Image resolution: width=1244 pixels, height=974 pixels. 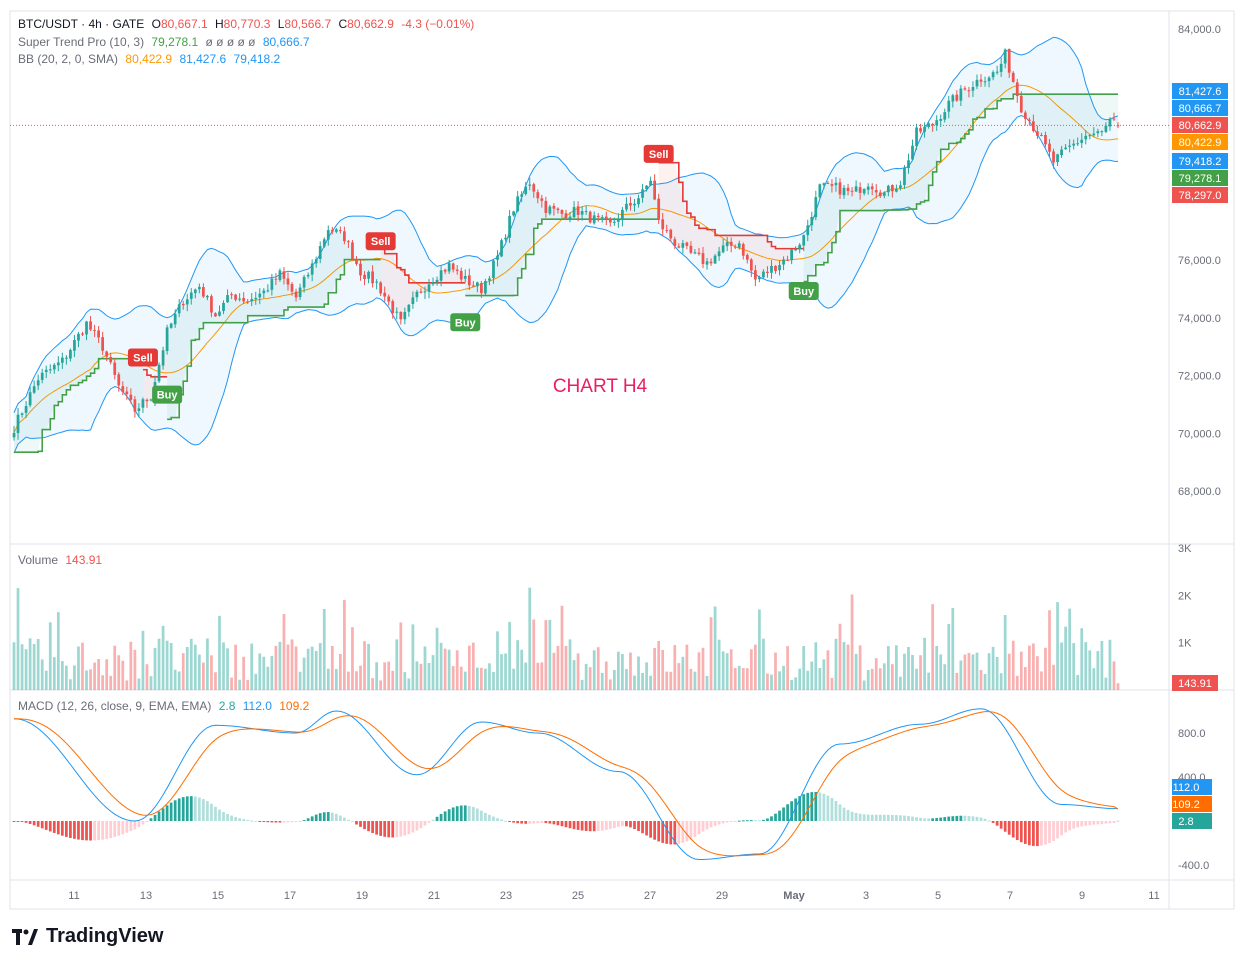 I want to click on buy-signal: Buy, so click(x=167, y=394).